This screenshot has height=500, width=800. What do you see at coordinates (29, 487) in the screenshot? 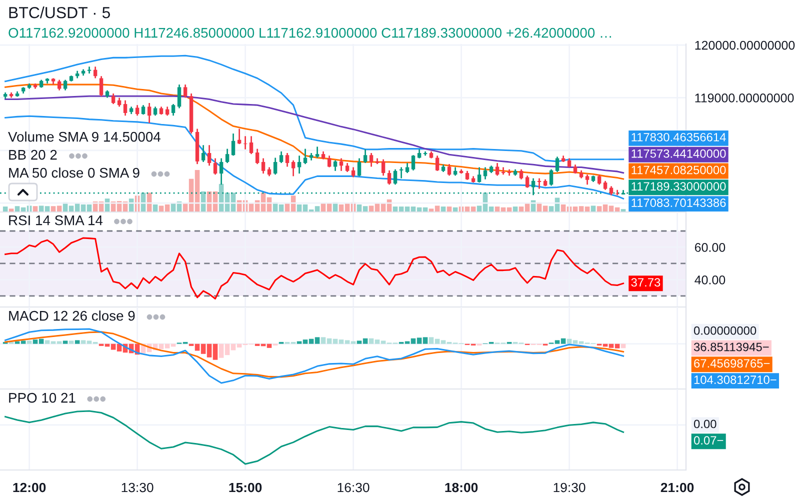
I see `x-tick-label: 12:00` at bounding box center [29, 487].